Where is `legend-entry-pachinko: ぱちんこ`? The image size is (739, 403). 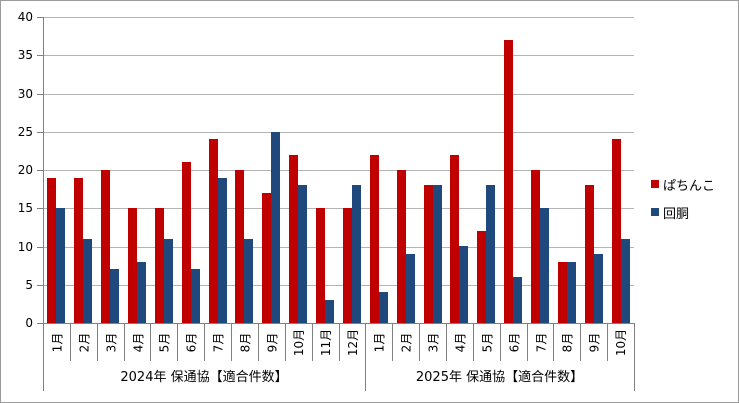 legend-entry-pachinko: ぱちんこ is located at coordinates (683, 184).